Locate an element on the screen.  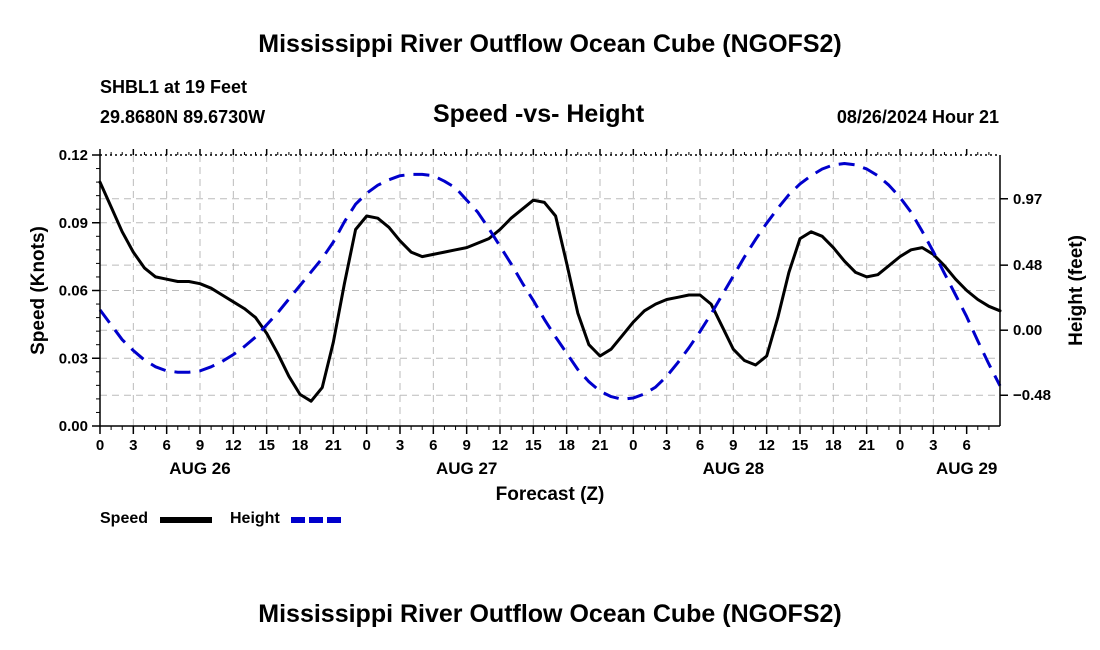
y2-axis-title: Height (feet) is located at coordinates (1076, 290).